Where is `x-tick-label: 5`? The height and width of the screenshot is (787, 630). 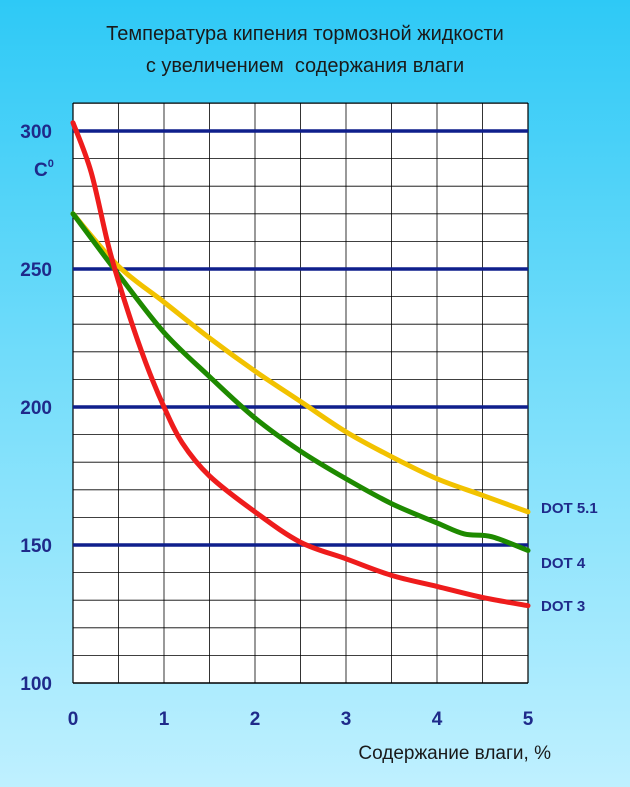 x-tick-label: 5 is located at coordinates (528, 719).